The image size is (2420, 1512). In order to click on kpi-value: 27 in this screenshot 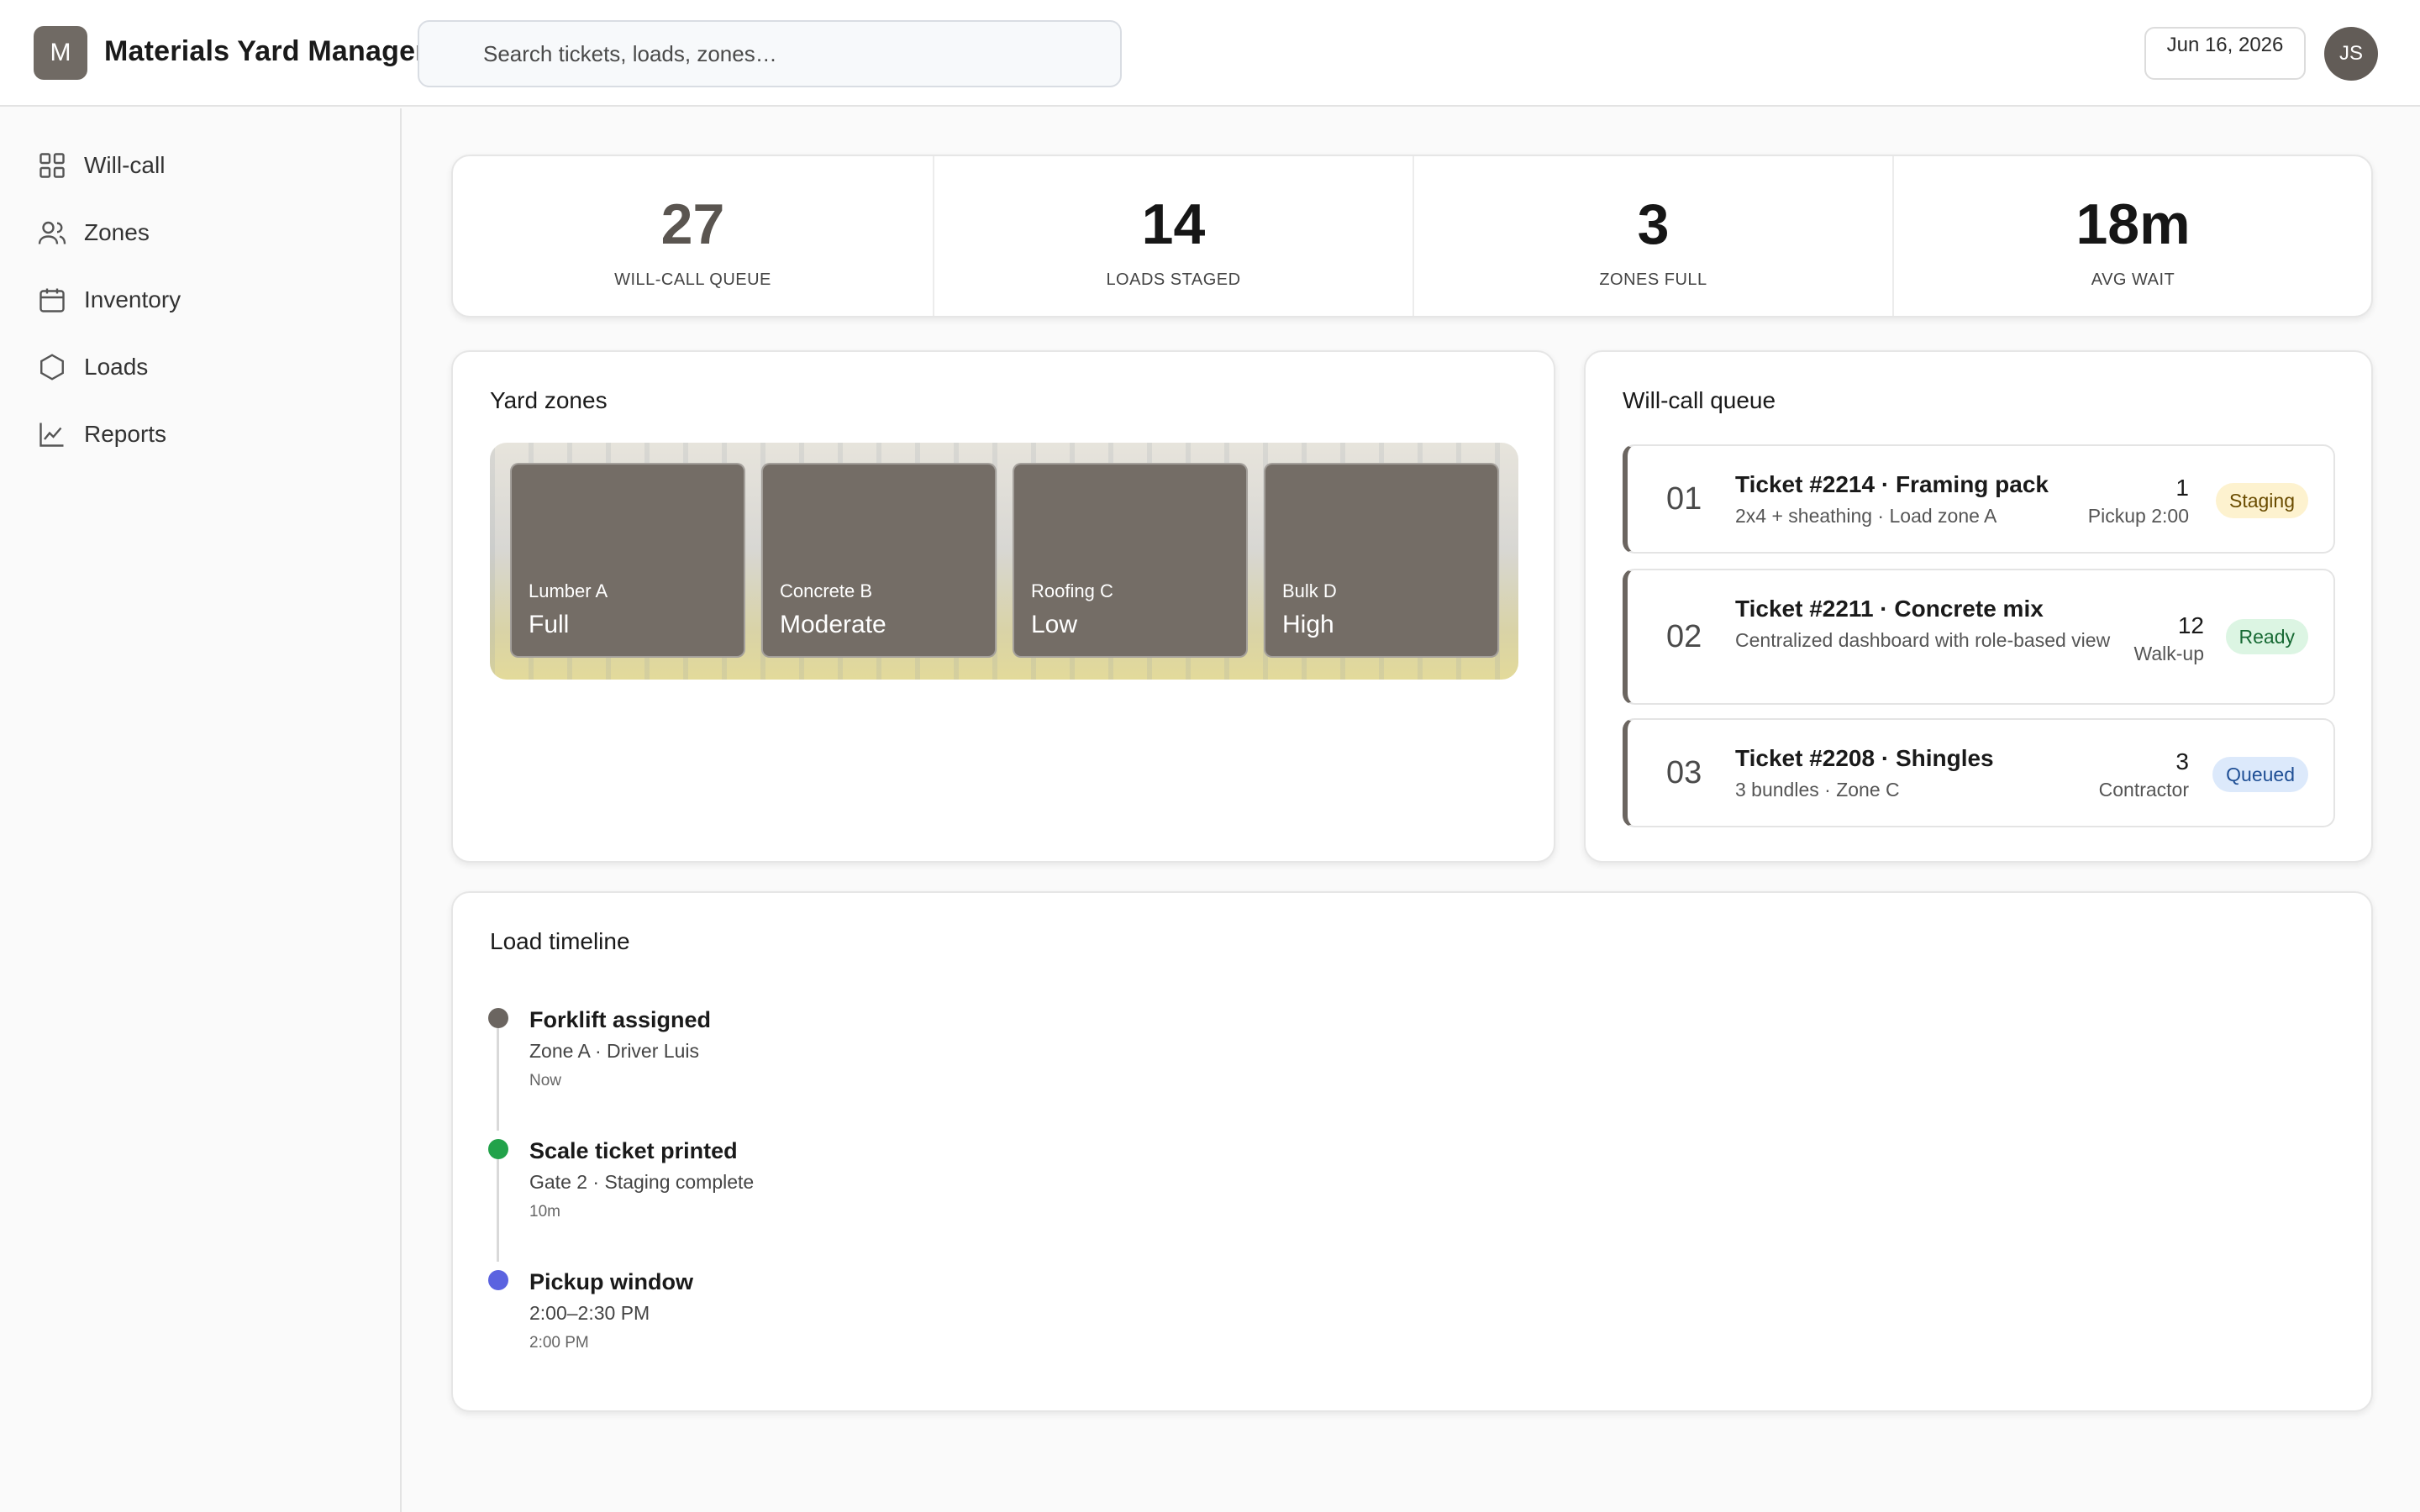, I will do `click(692, 224)`.